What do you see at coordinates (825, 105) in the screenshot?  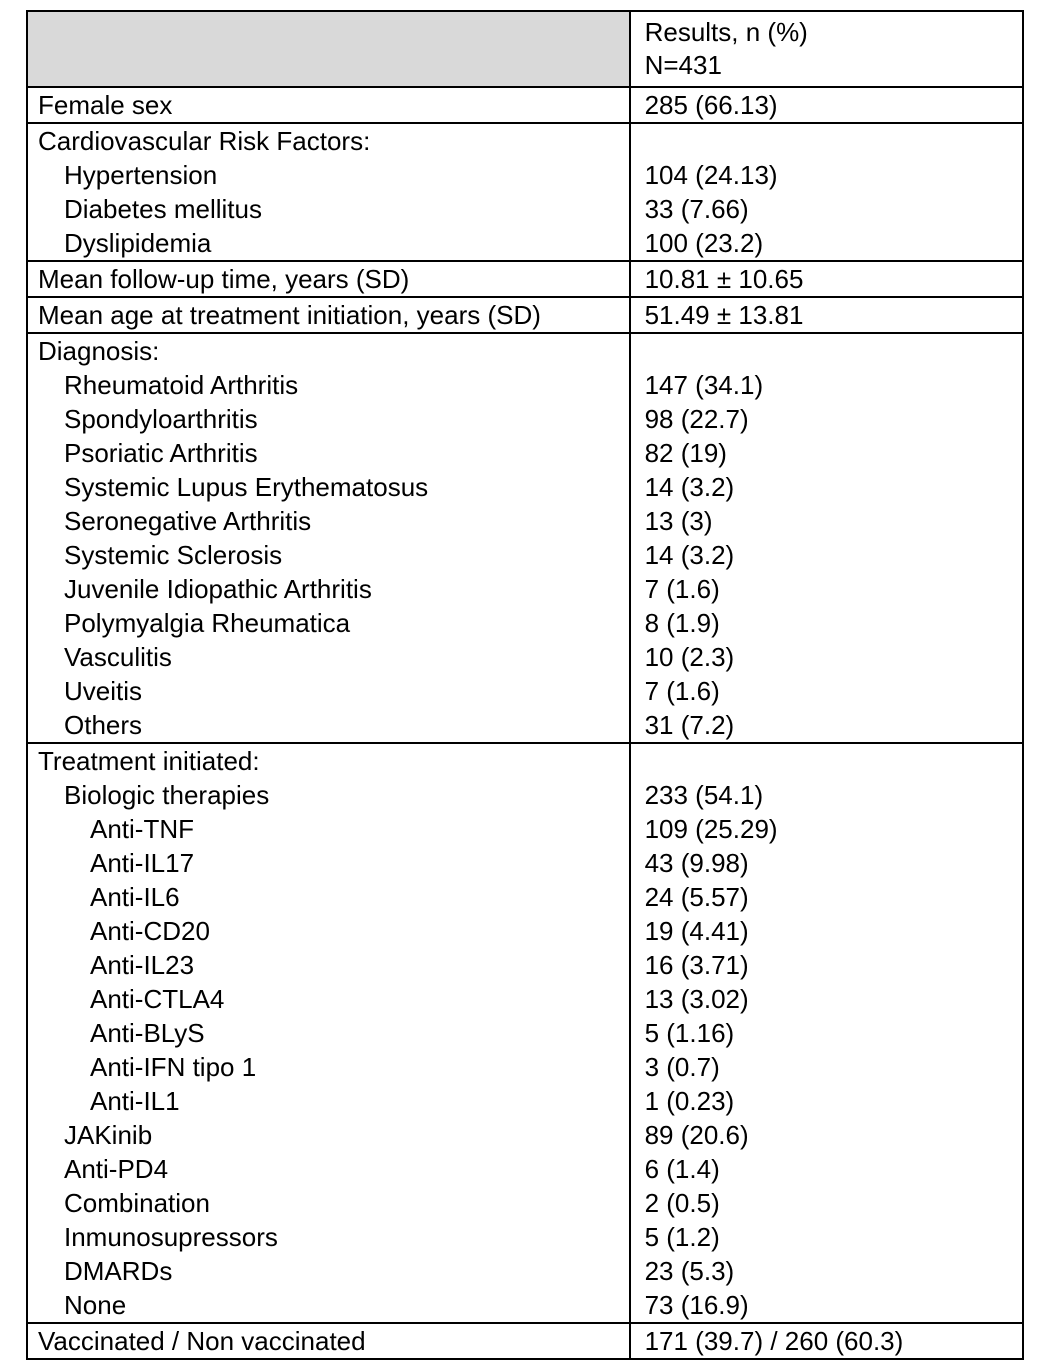 I see `row-value: 285 (66.13)` at bounding box center [825, 105].